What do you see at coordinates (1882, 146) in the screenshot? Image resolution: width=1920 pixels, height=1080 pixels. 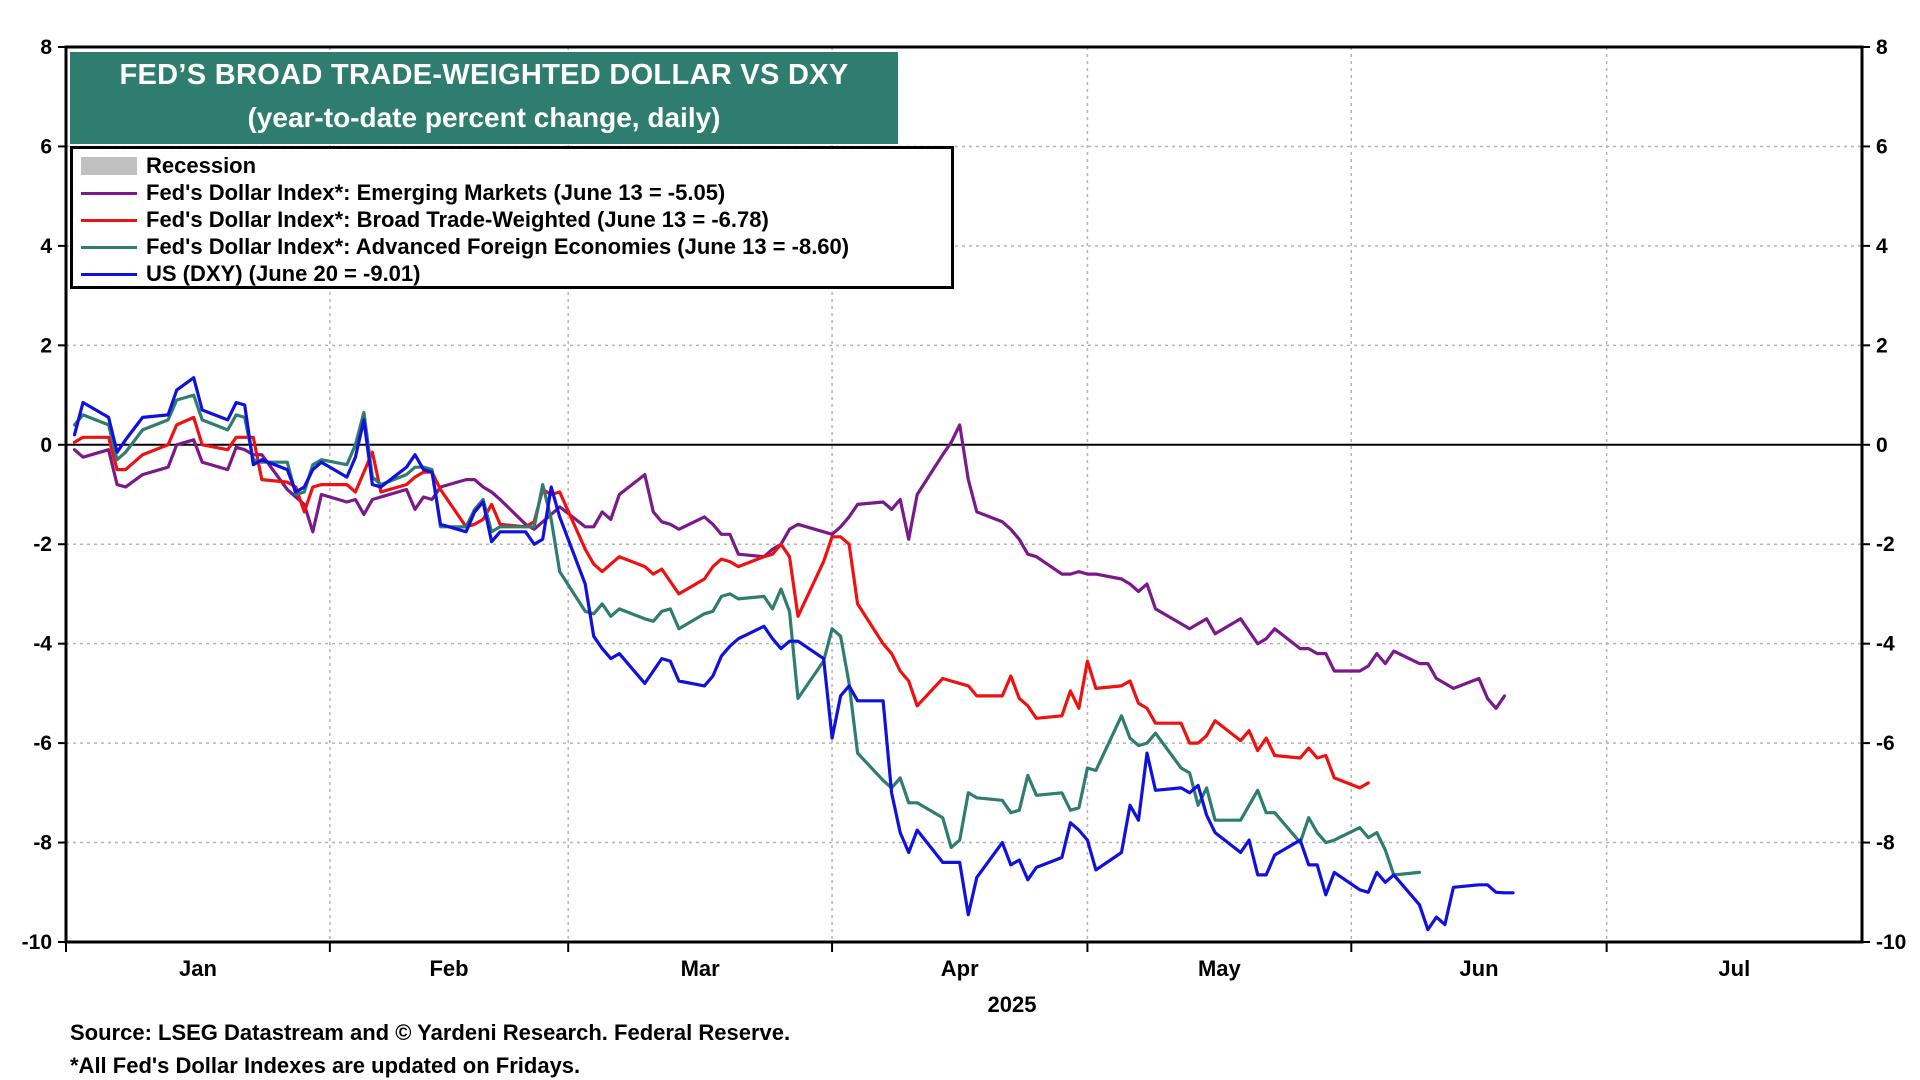 I see `y-tick-label-right: 6` at bounding box center [1882, 146].